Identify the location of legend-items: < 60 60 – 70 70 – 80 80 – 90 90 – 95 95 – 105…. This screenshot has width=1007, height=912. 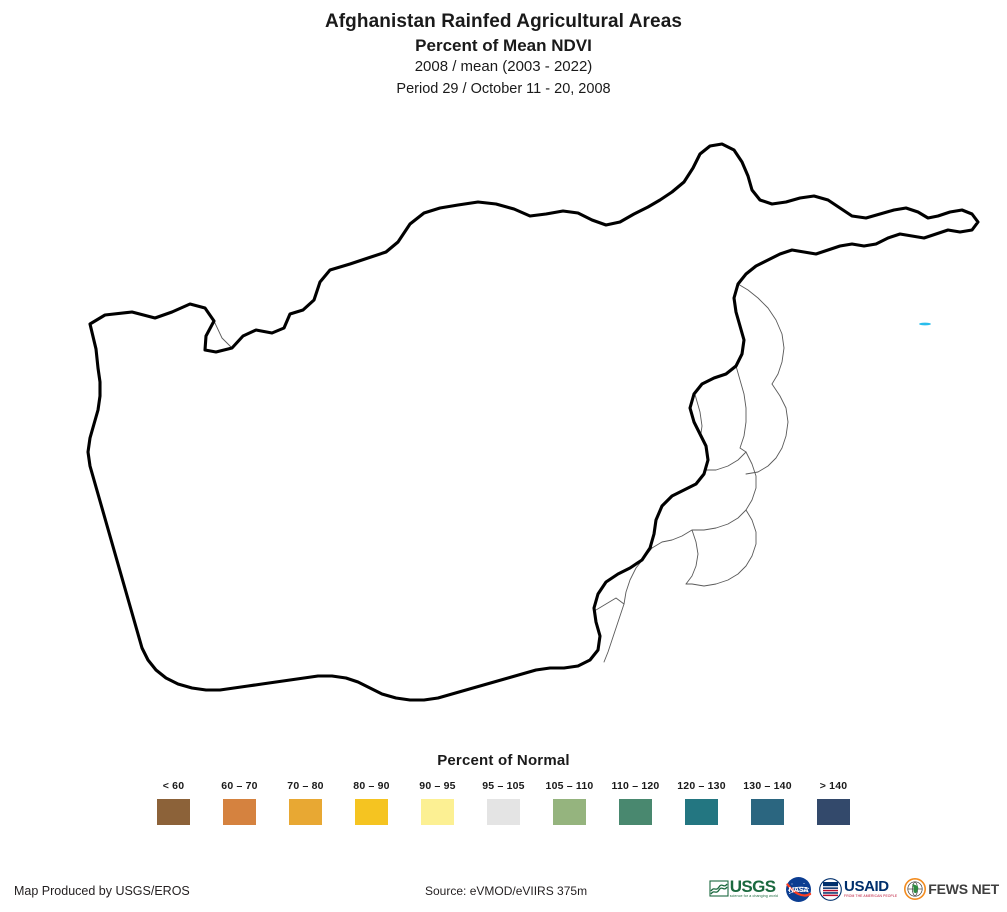
(503, 802).